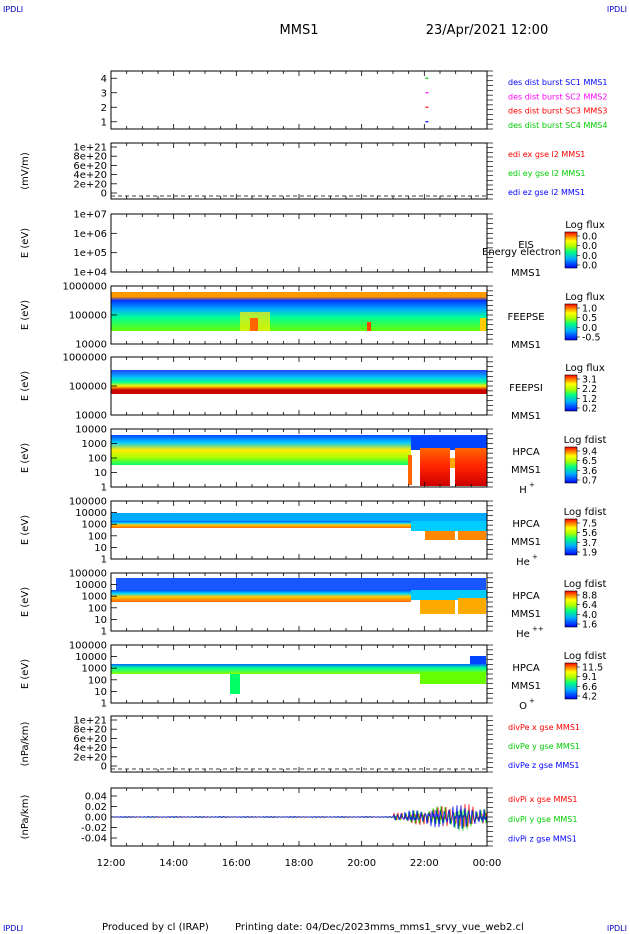 The image size is (630, 934). I want to click on y-tick-label: 0.02, so click(96, 807).